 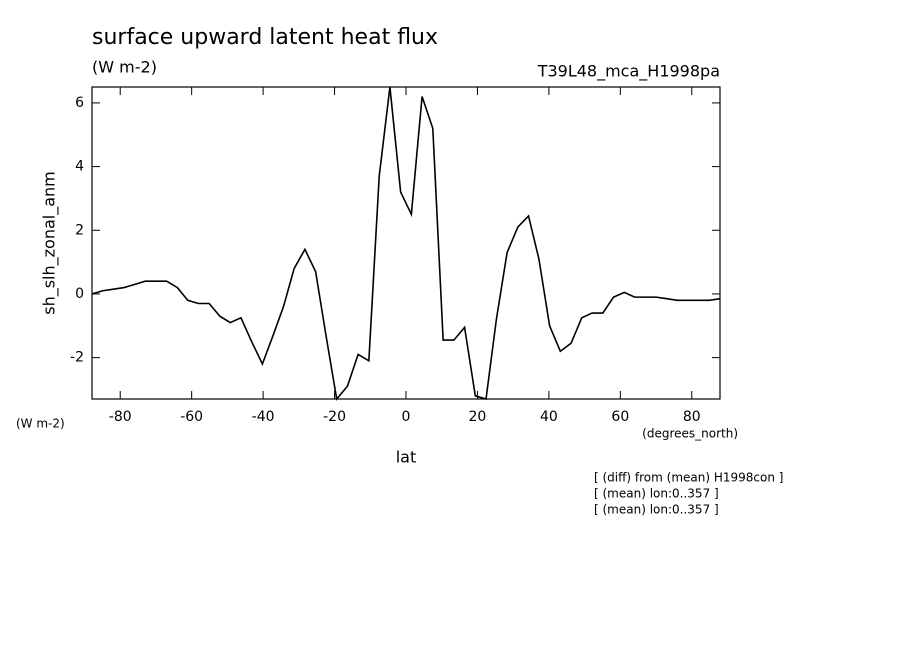 I want to click on x-units: (degrees_north), so click(x=690, y=434).